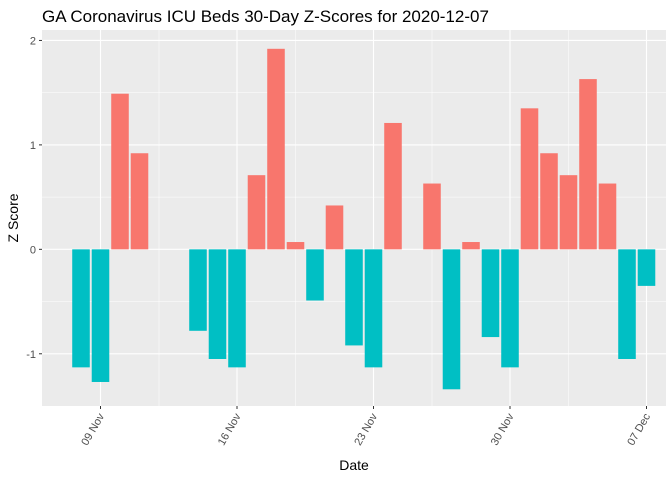  Describe the element at coordinates (34, 198) in the screenshot. I see `y-axis-ticks: -1 0 1 2` at that location.